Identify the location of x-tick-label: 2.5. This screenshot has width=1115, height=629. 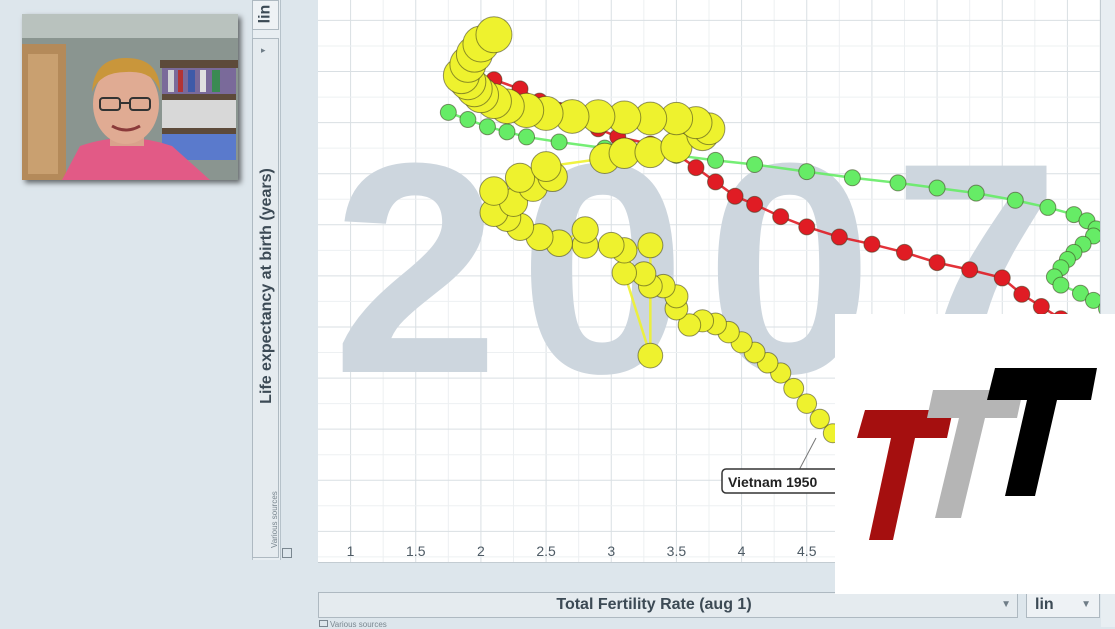
(546, 551).